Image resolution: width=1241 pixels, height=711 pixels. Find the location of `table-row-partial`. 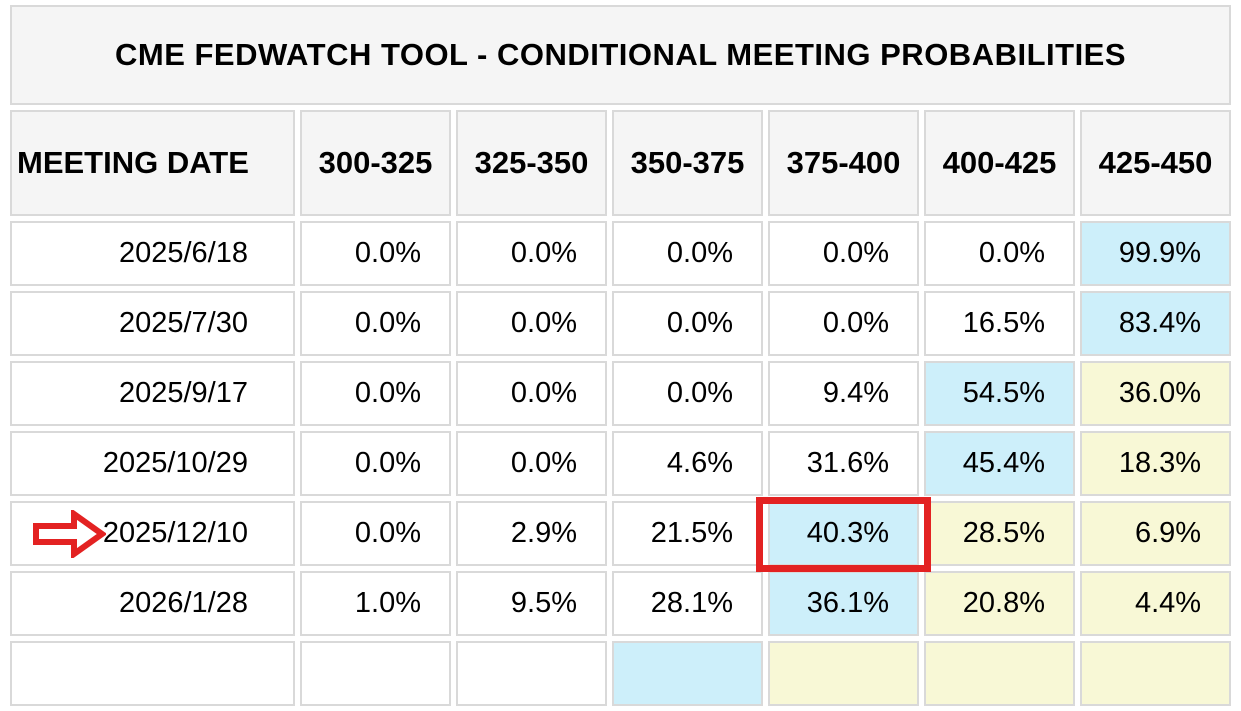

table-row-partial is located at coordinates (621, 673).